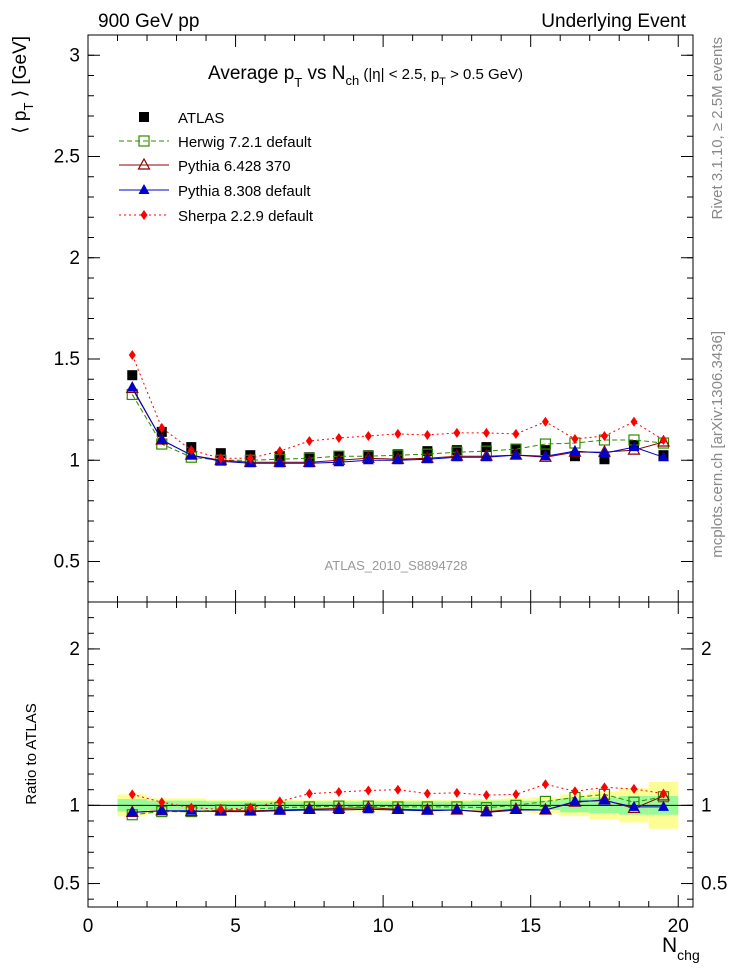 This screenshot has height=972, width=746. I want to click on legend-entry-pythia8: Pythia 8.308 default, so click(215, 191).